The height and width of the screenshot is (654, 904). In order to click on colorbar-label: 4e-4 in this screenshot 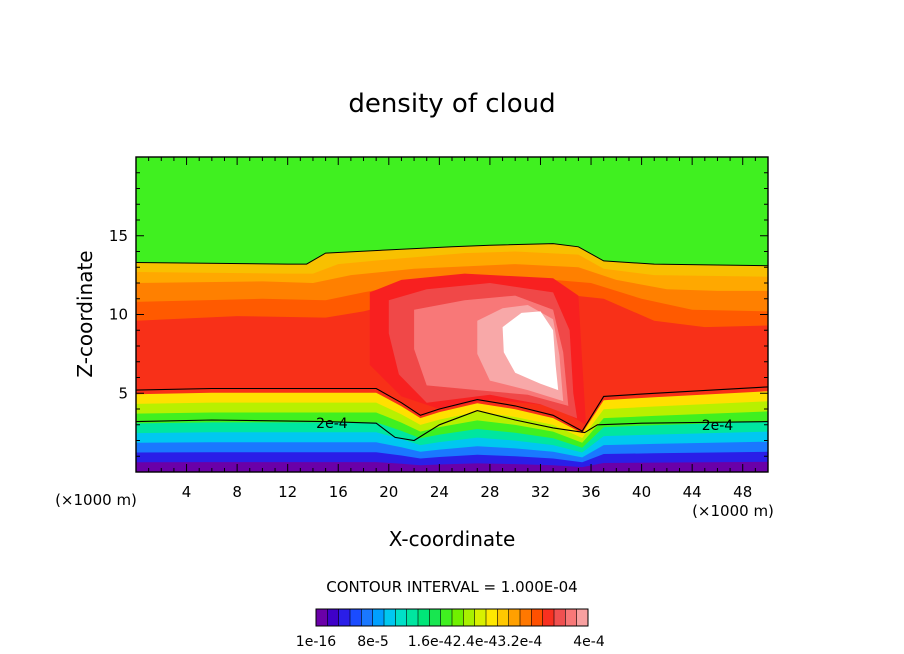, I will do `click(589, 642)`.